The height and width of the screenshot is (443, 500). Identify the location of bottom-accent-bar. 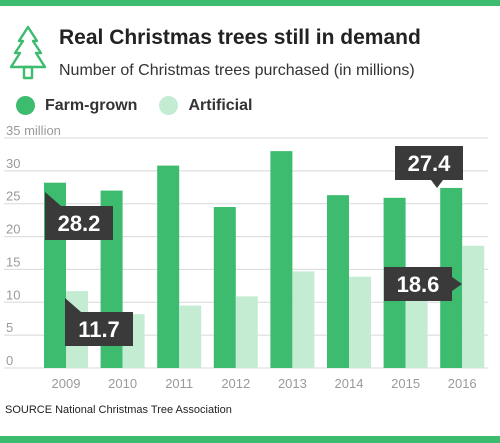
(250, 439).